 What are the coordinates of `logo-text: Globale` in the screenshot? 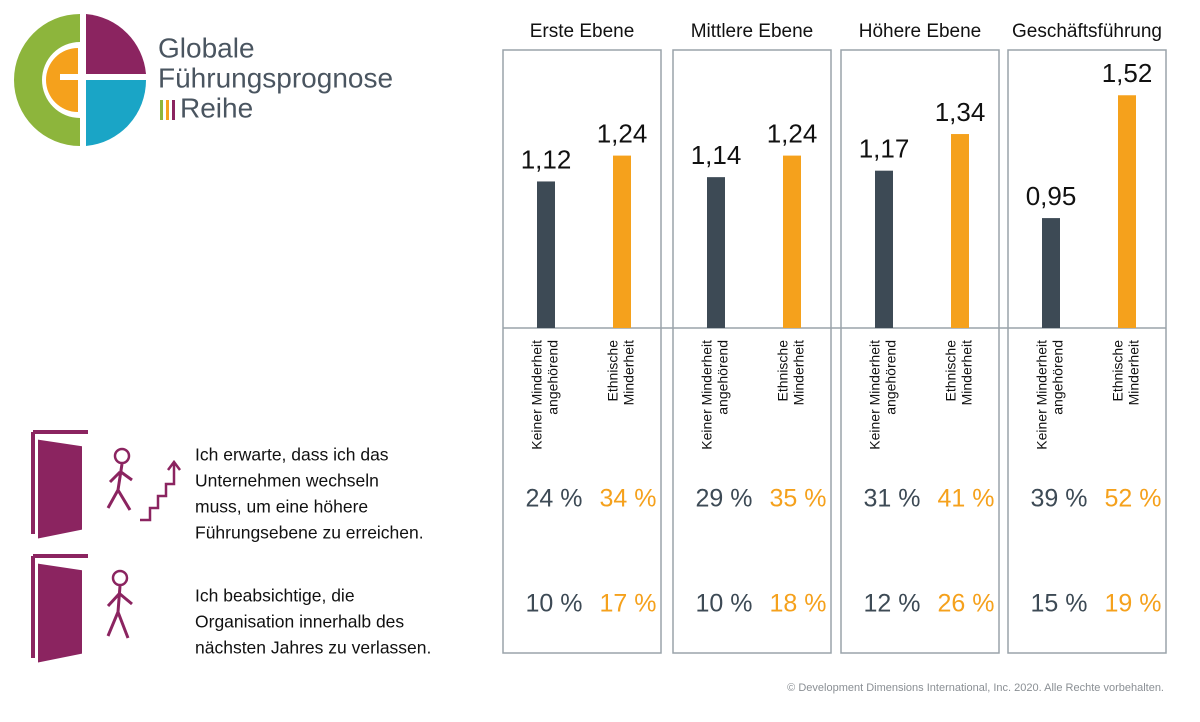 It's located at (206, 47).